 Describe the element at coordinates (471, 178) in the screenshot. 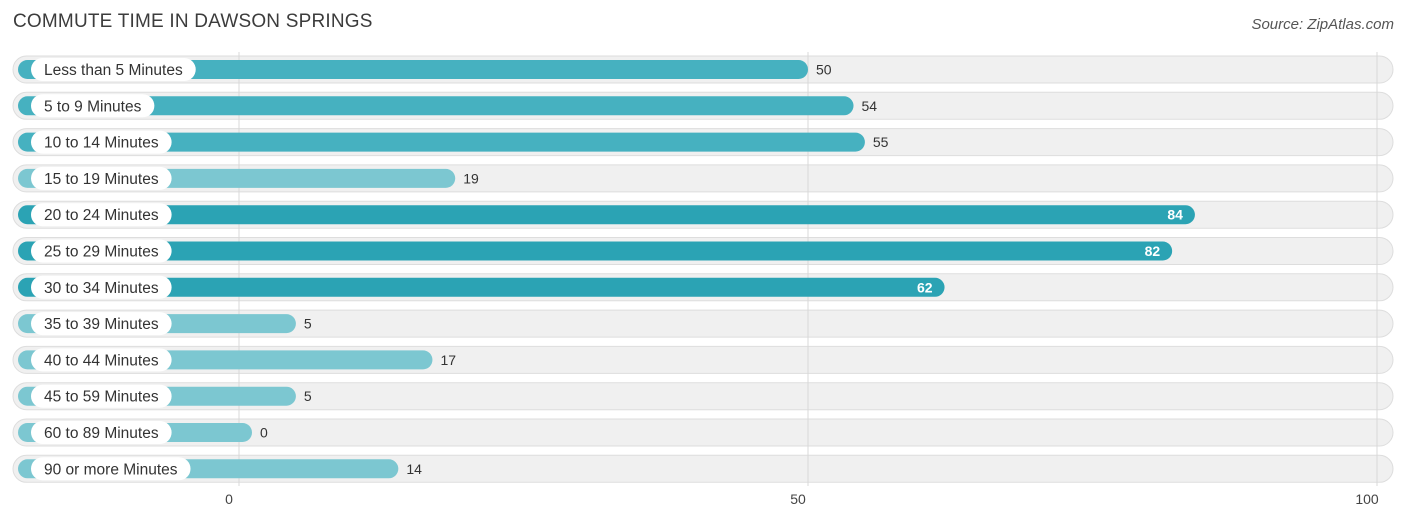

I see `value-label: 19` at that location.